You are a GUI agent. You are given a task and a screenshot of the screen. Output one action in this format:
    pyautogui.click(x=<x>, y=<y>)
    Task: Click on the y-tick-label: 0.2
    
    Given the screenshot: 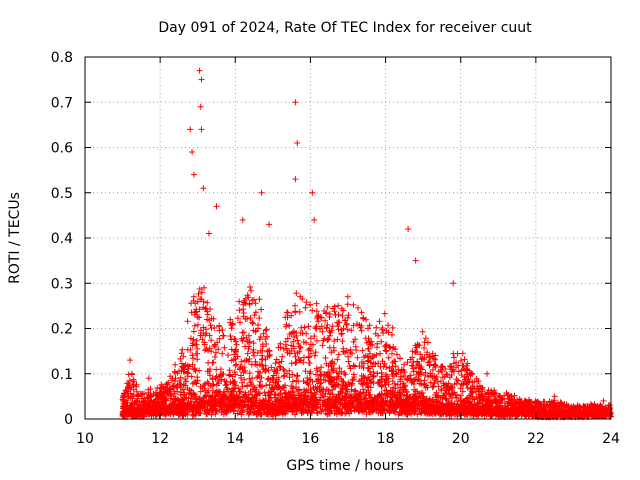 What is the action you would take?
    pyautogui.click(x=62, y=330)
    